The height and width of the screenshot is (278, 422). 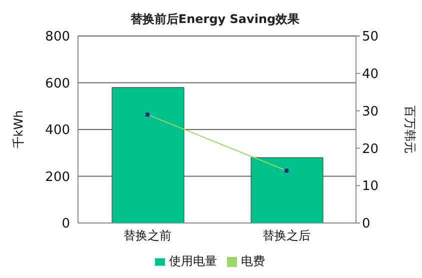 What do you see at coordinates (57, 84) in the screenshot?
I see `y-tick-label: 600` at bounding box center [57, 84].